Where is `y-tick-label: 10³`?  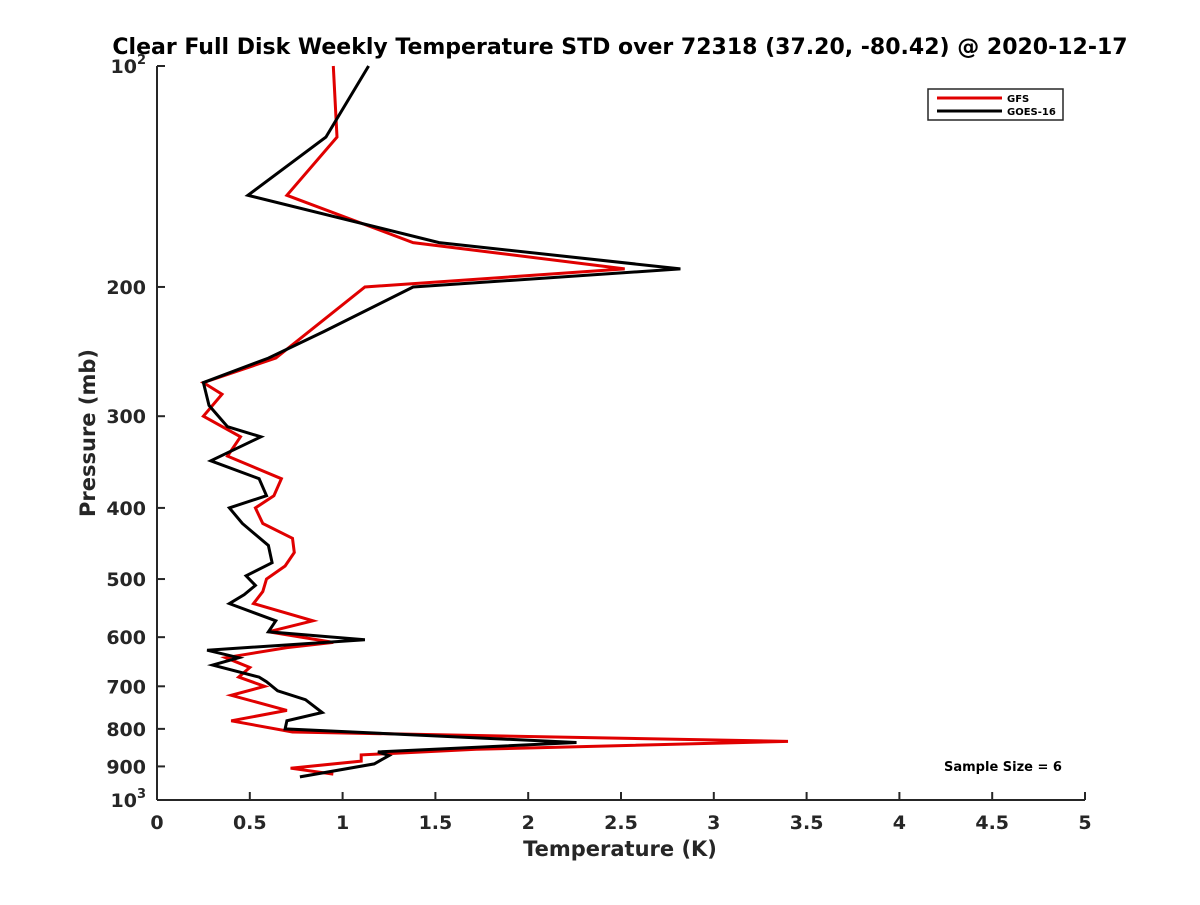
y-tick-label: 10³ is located at coordinates (129, 799).